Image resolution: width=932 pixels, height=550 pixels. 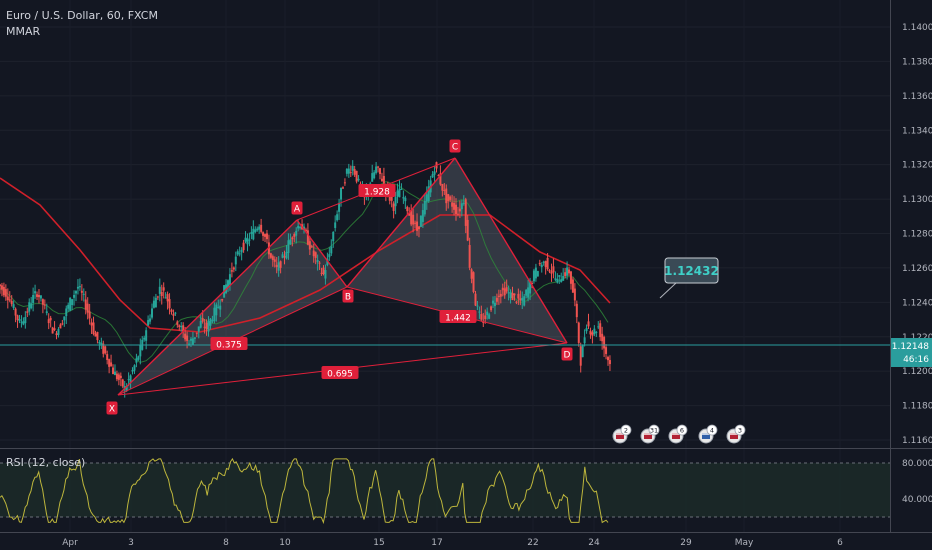 I want to click on flag-event-icon-2: 31, so click(x=650, y=434).